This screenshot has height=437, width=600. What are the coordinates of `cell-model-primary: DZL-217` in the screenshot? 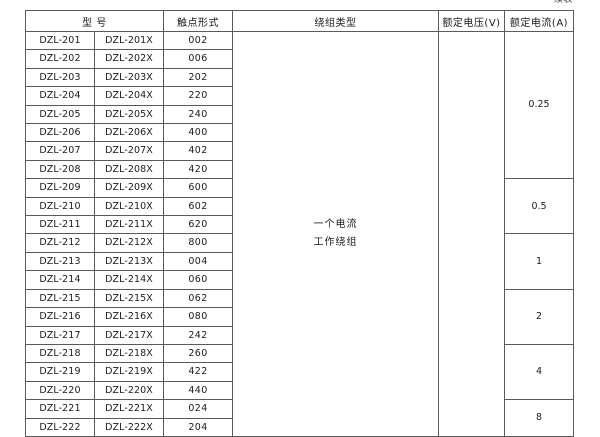 It's located at (60, 335).